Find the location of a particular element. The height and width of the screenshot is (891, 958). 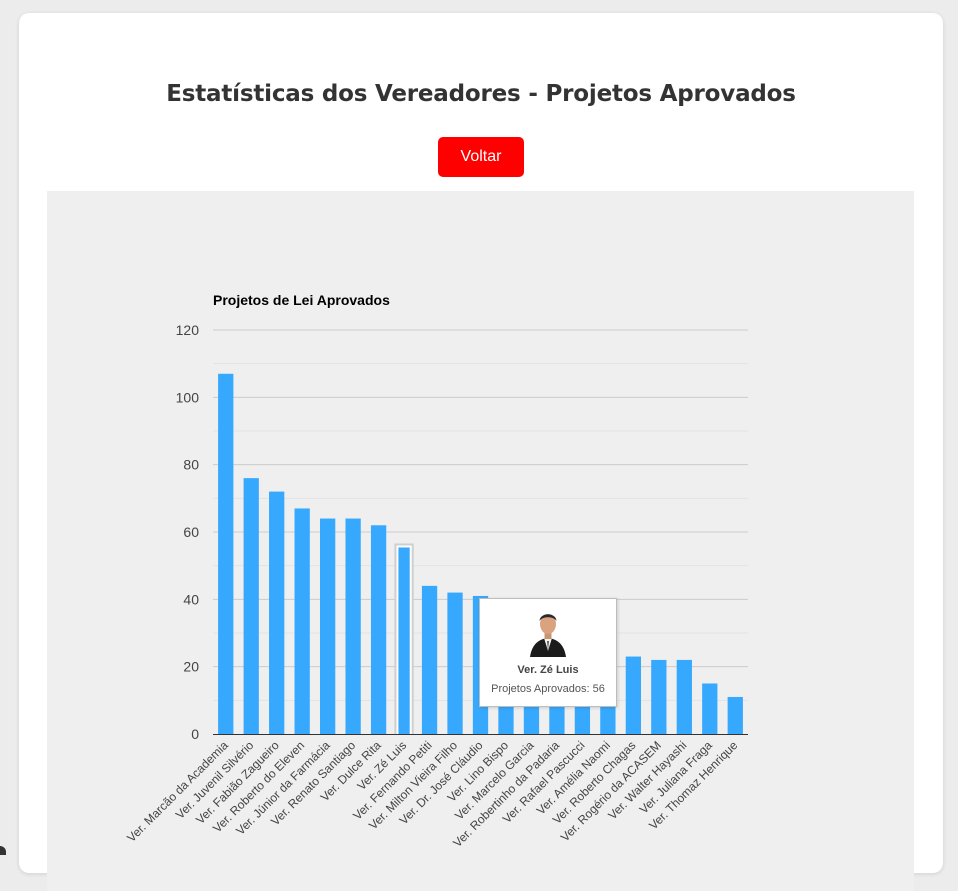

chart-title: Projetos de Lei Aprovados is located at coordinates (301, 300).